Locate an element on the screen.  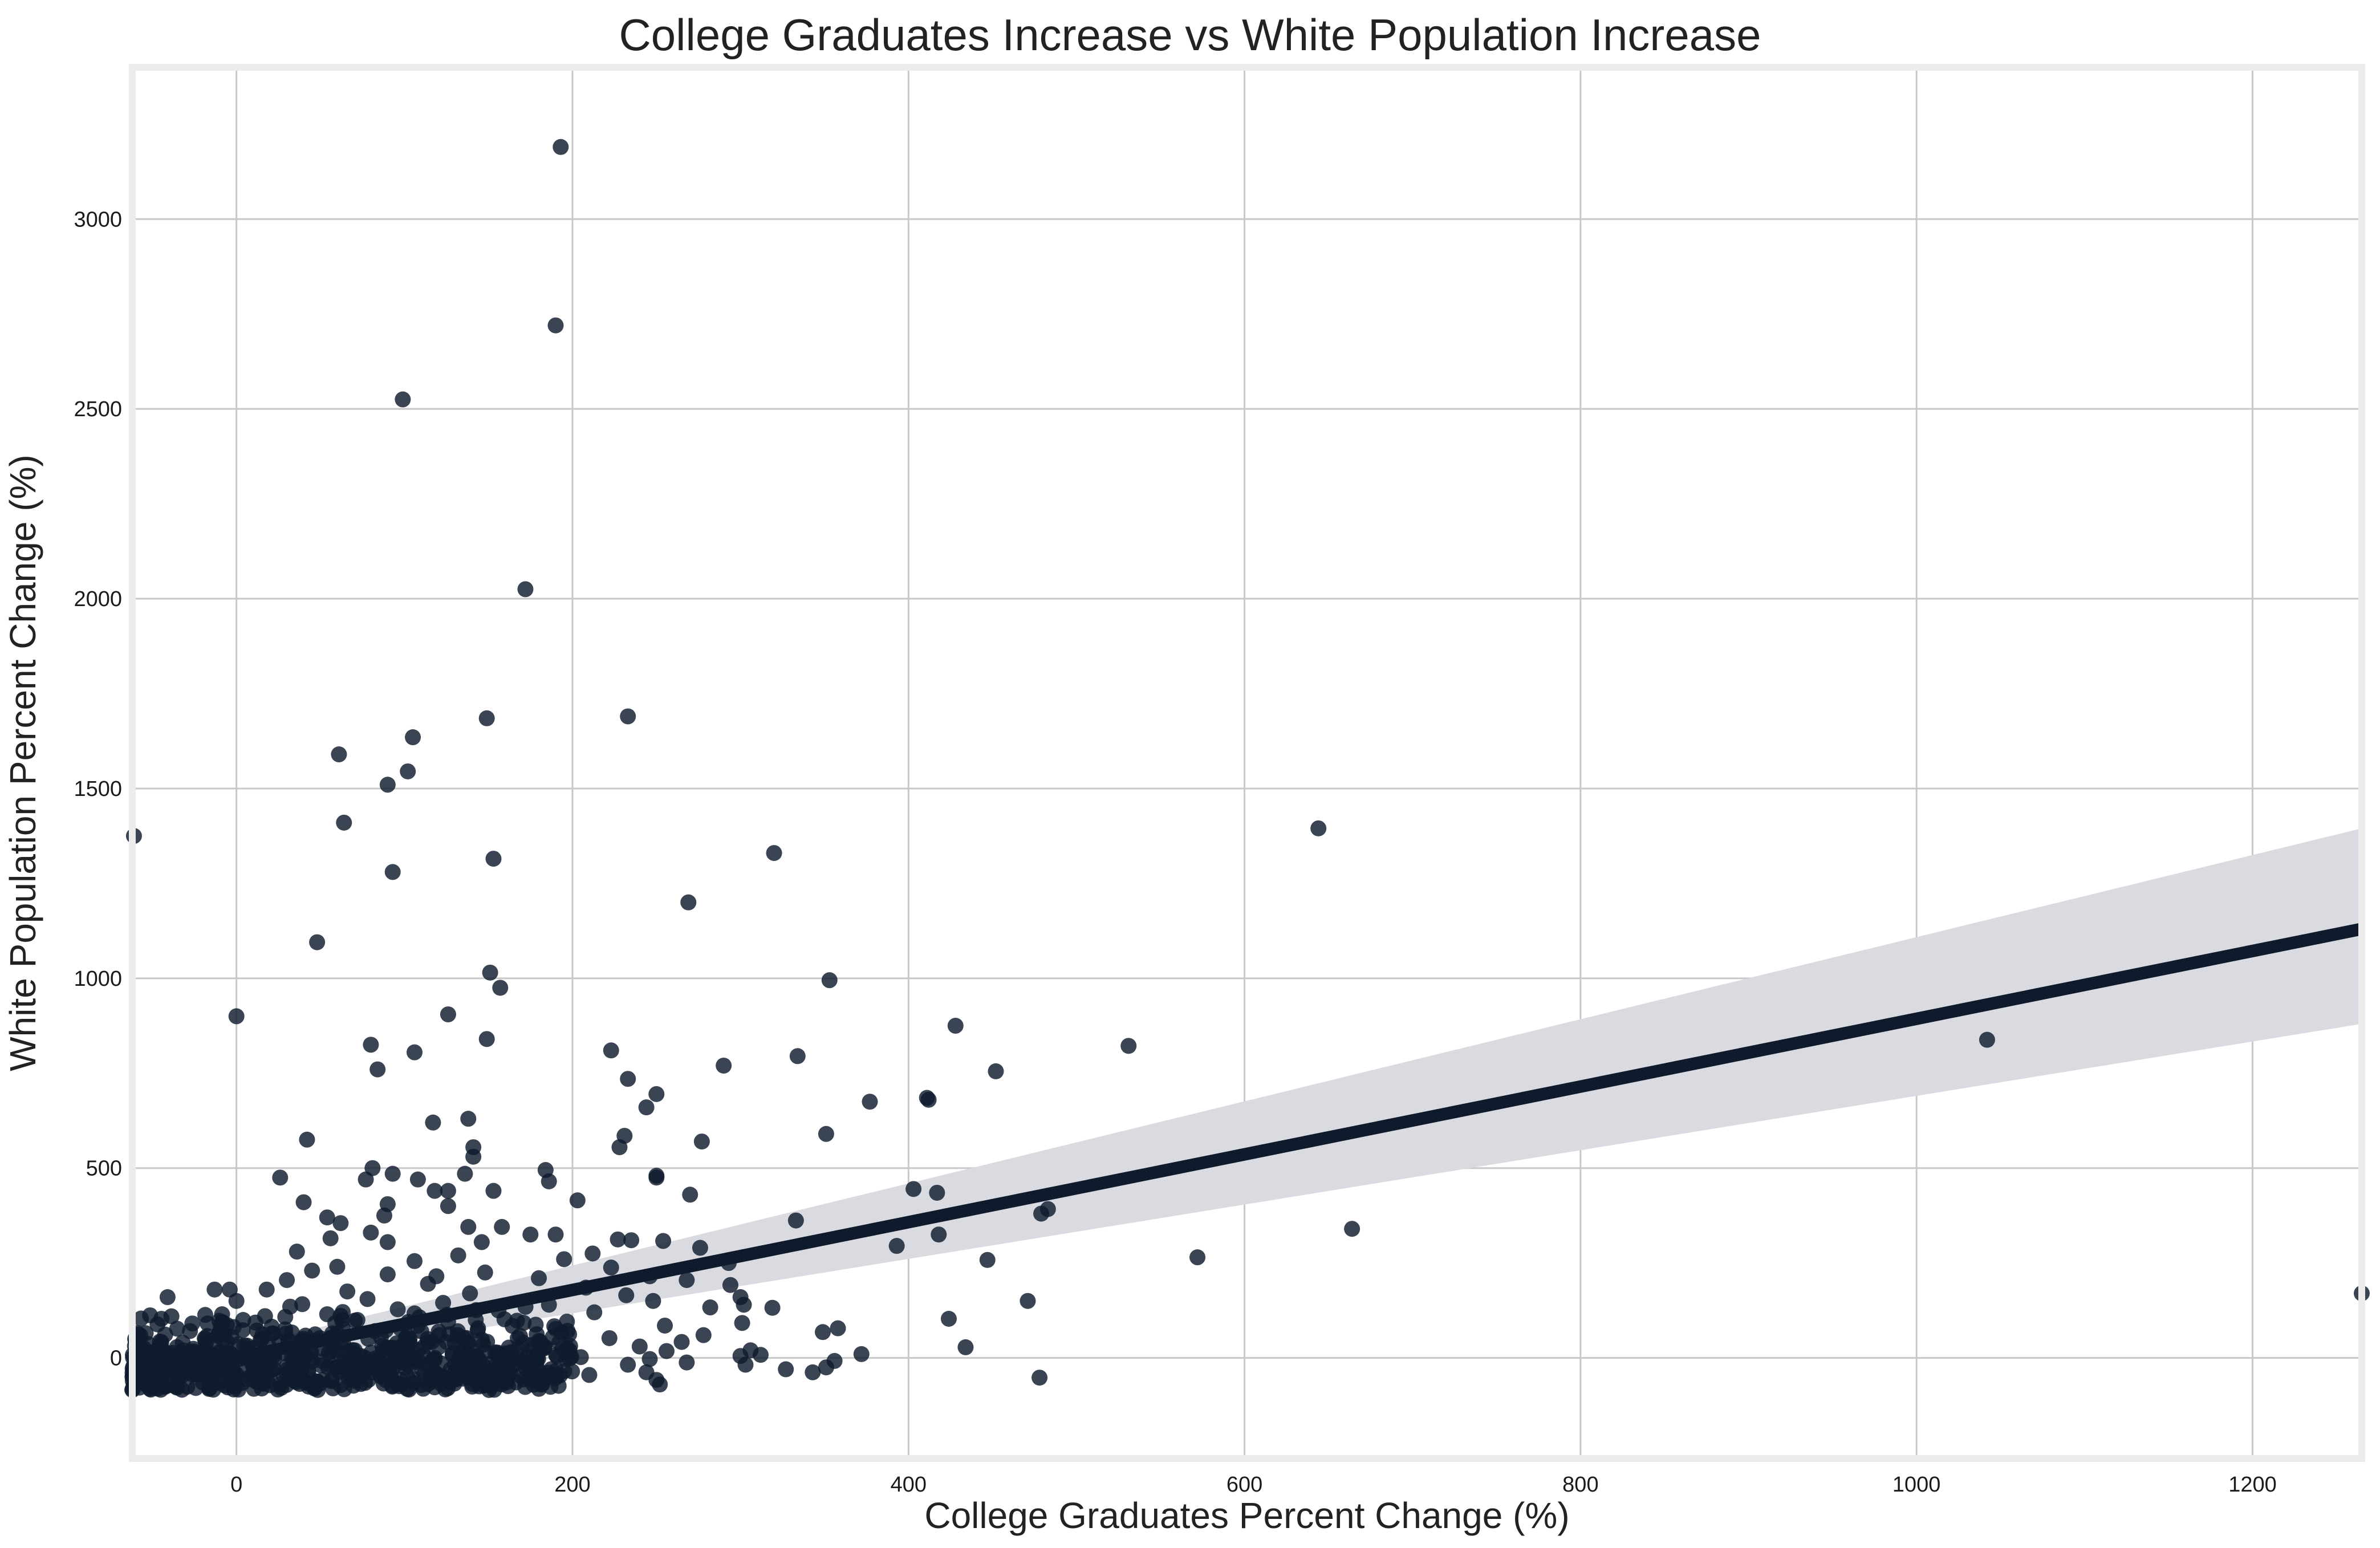
x-tick-label: 1000 is located at coordinates (1916, 1485).